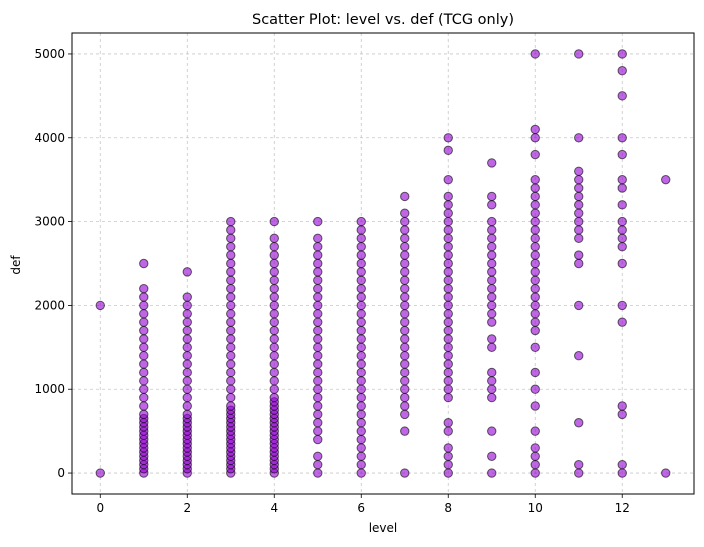 The width and height of the screenshot is (704, 547). I want to click on x-tick-label: 6, so click(361, 508).